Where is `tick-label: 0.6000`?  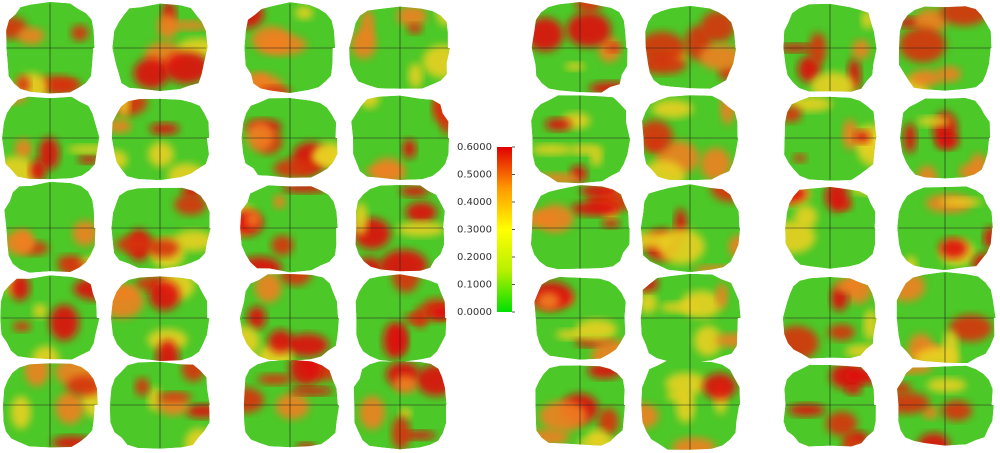
tick-label: 0.6000 is located at coordinates (474, 147).